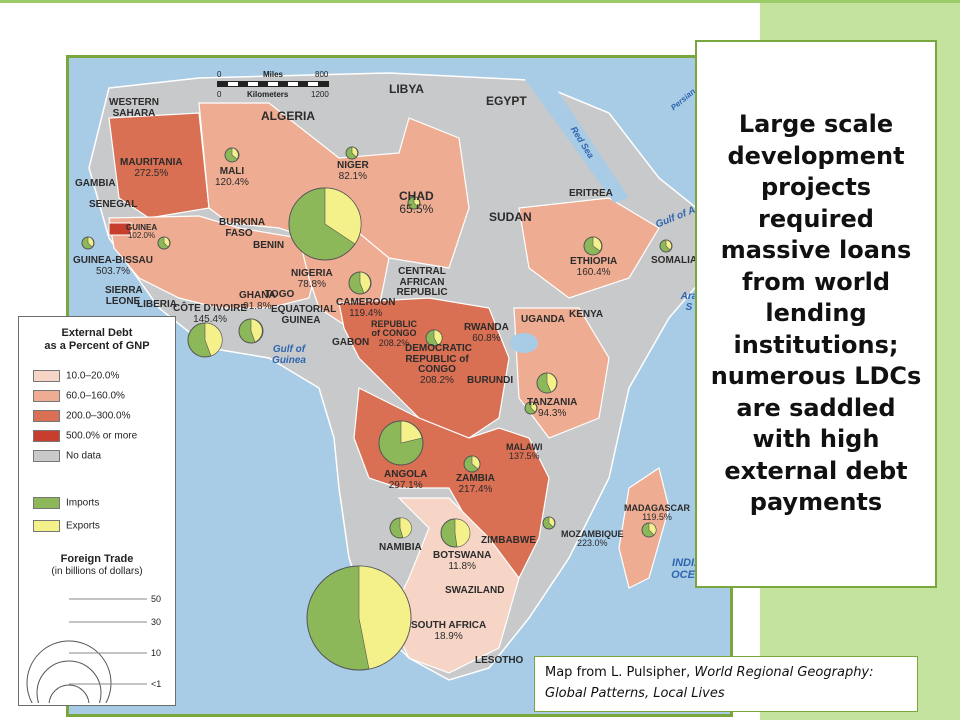 This screenshot has width=960, height=720. What do you see at coordinates (406, 480) in the screenshot?
I see `country-label-angola: ANGOLA 297.1%` at bounding box center [406, 480].